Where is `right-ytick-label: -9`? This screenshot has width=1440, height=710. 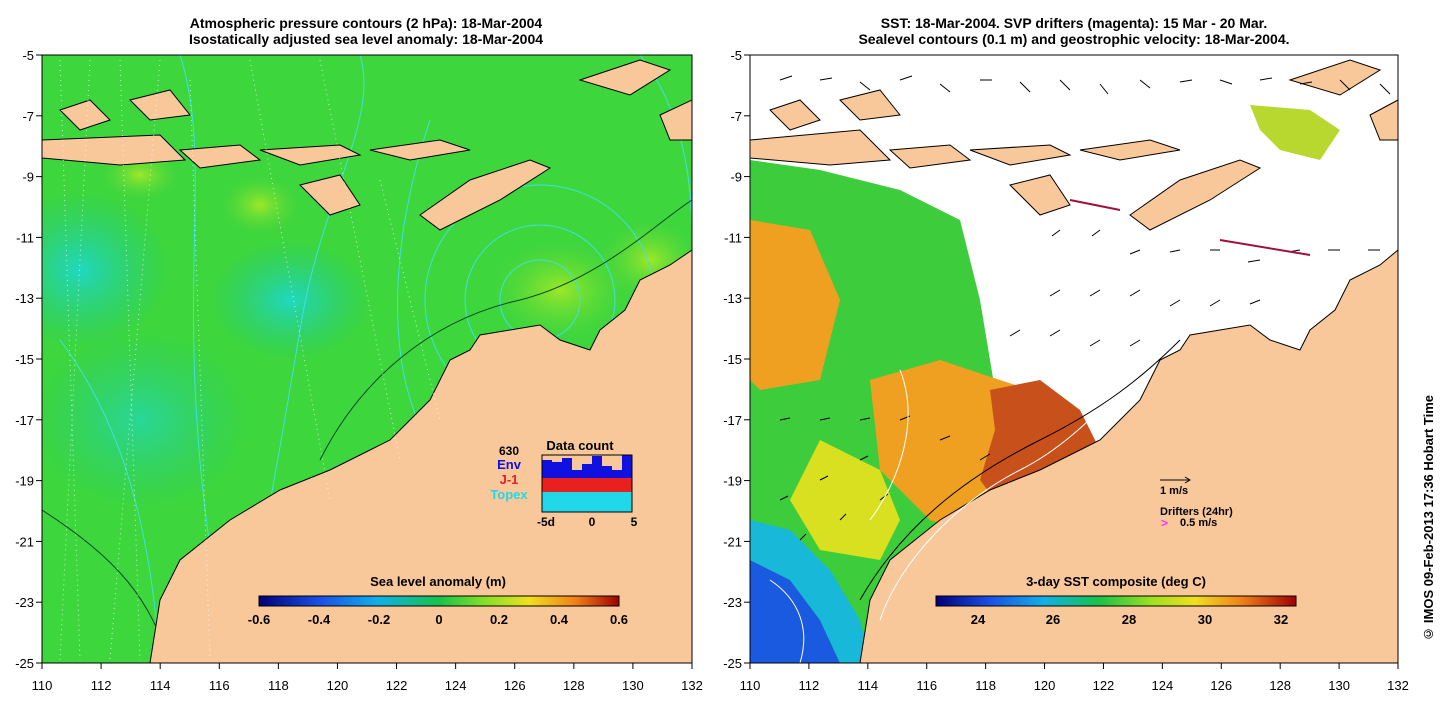
right-ytick-label: -9 is located at coordinates (736, 177).